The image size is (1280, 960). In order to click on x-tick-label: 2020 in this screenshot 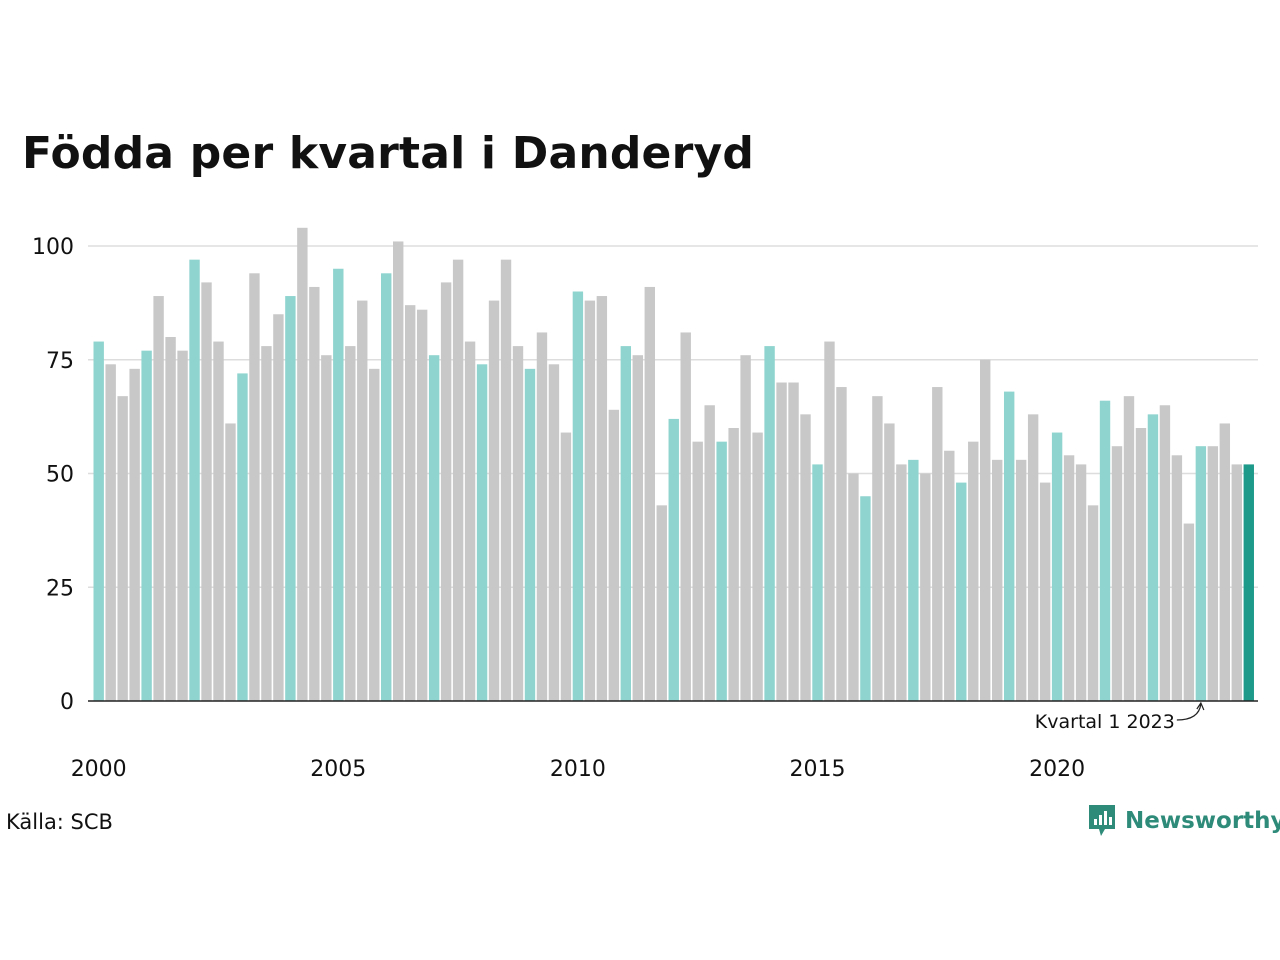, I will do `click(1057, 769)`.